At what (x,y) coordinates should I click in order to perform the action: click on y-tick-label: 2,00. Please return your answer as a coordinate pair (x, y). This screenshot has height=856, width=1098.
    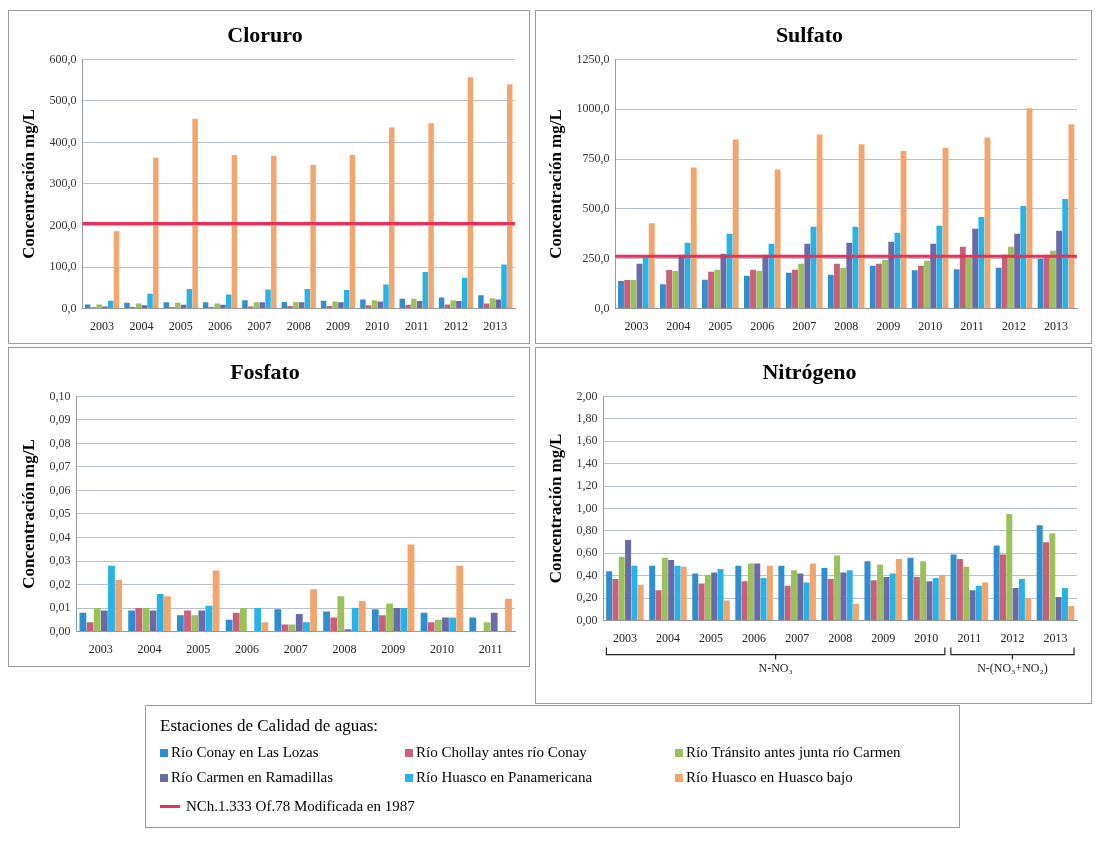
    Looking at the image, I should click on (587, 395).